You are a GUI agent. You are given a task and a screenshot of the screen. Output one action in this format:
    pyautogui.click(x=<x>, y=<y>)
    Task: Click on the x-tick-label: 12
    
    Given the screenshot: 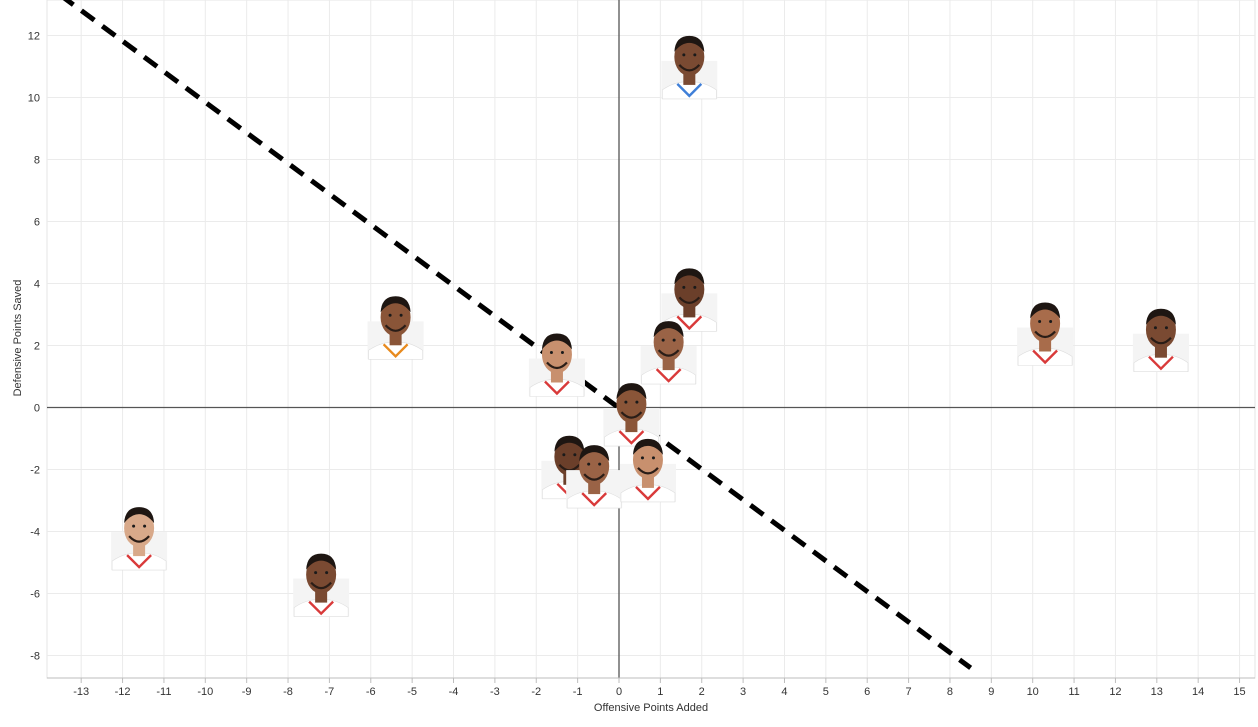 What is the action you would take?
    pyautogui.click(x=1115, y=692)
    